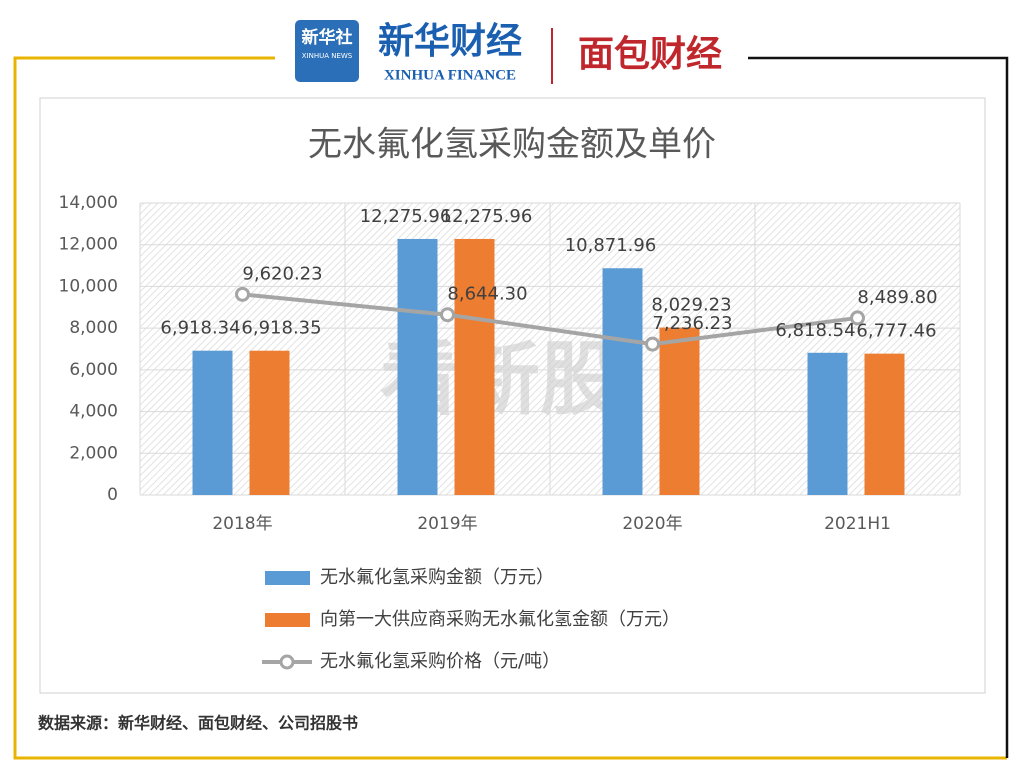 The height and width of the screenshot is (776, 1025). I want to click on data-label: 6,818.54, so click(815, 330).